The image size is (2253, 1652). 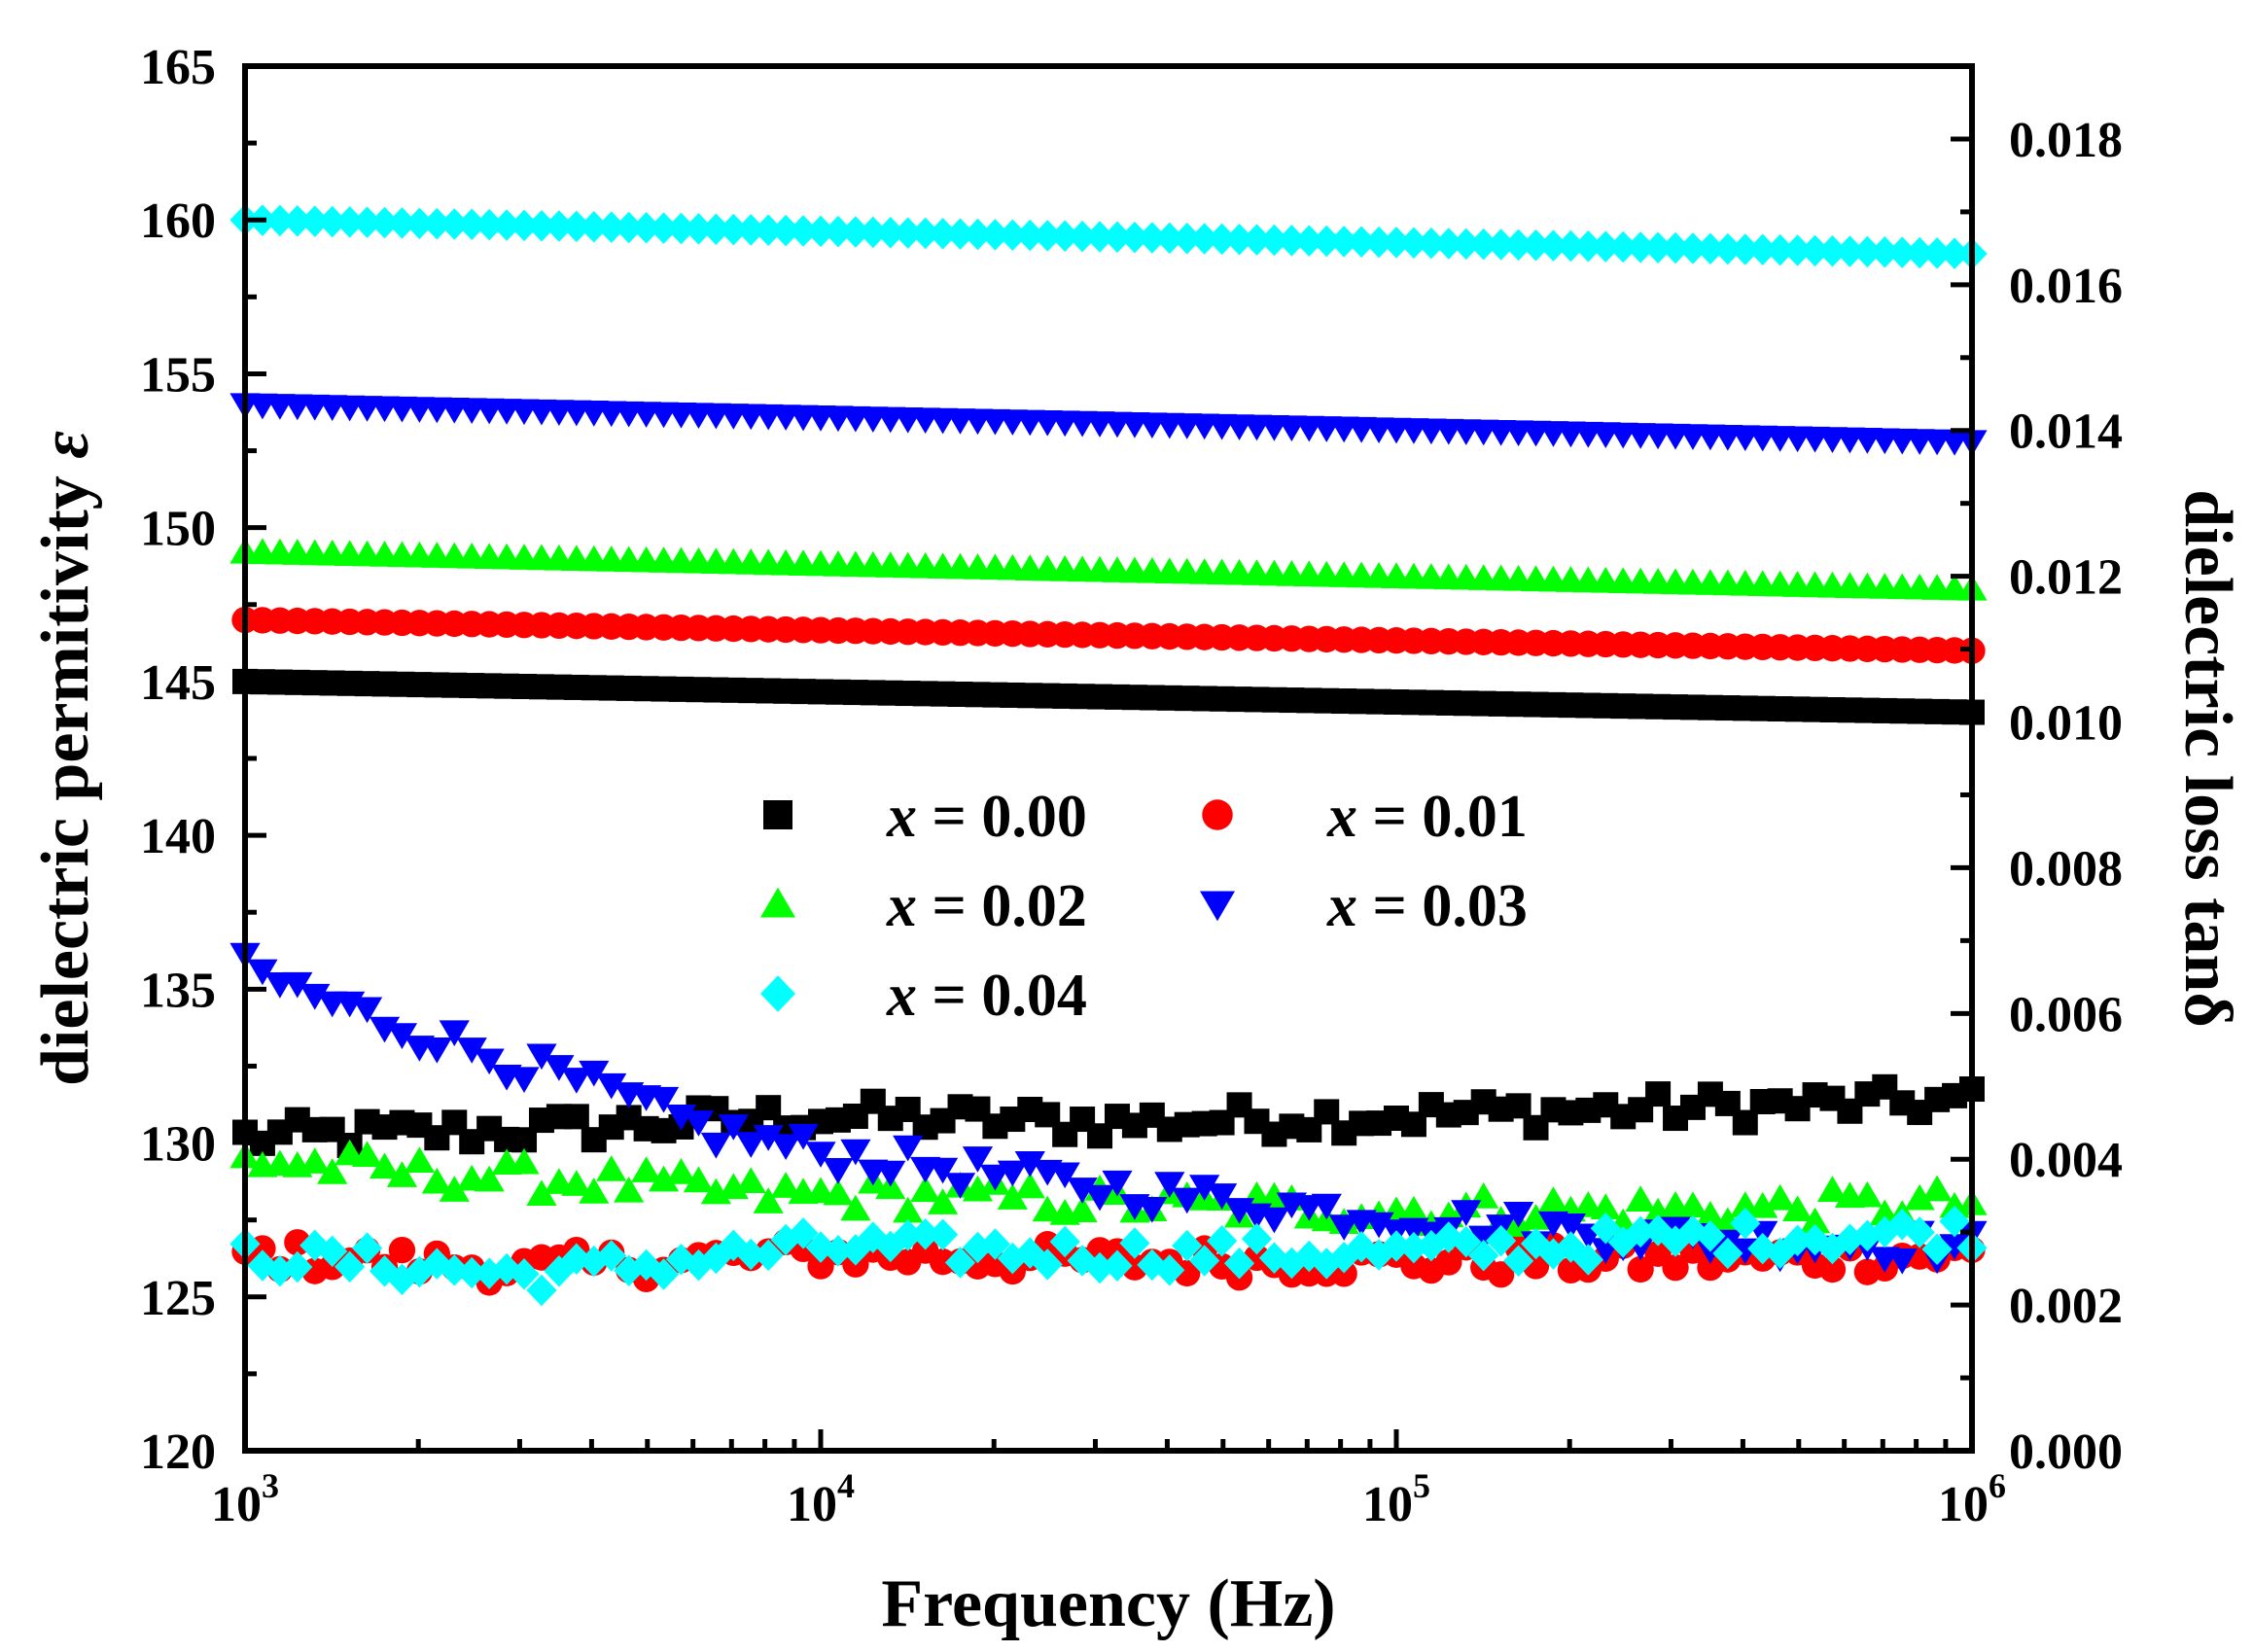 I want to click on y-tick-label: 140, so click(x=178, y=836).